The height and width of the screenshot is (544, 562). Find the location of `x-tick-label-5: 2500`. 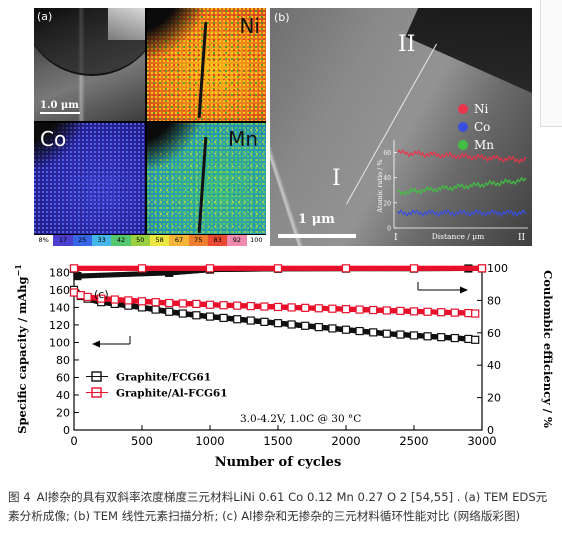

x-tick-label-5: 2500 is located at coordinates (413, 441).